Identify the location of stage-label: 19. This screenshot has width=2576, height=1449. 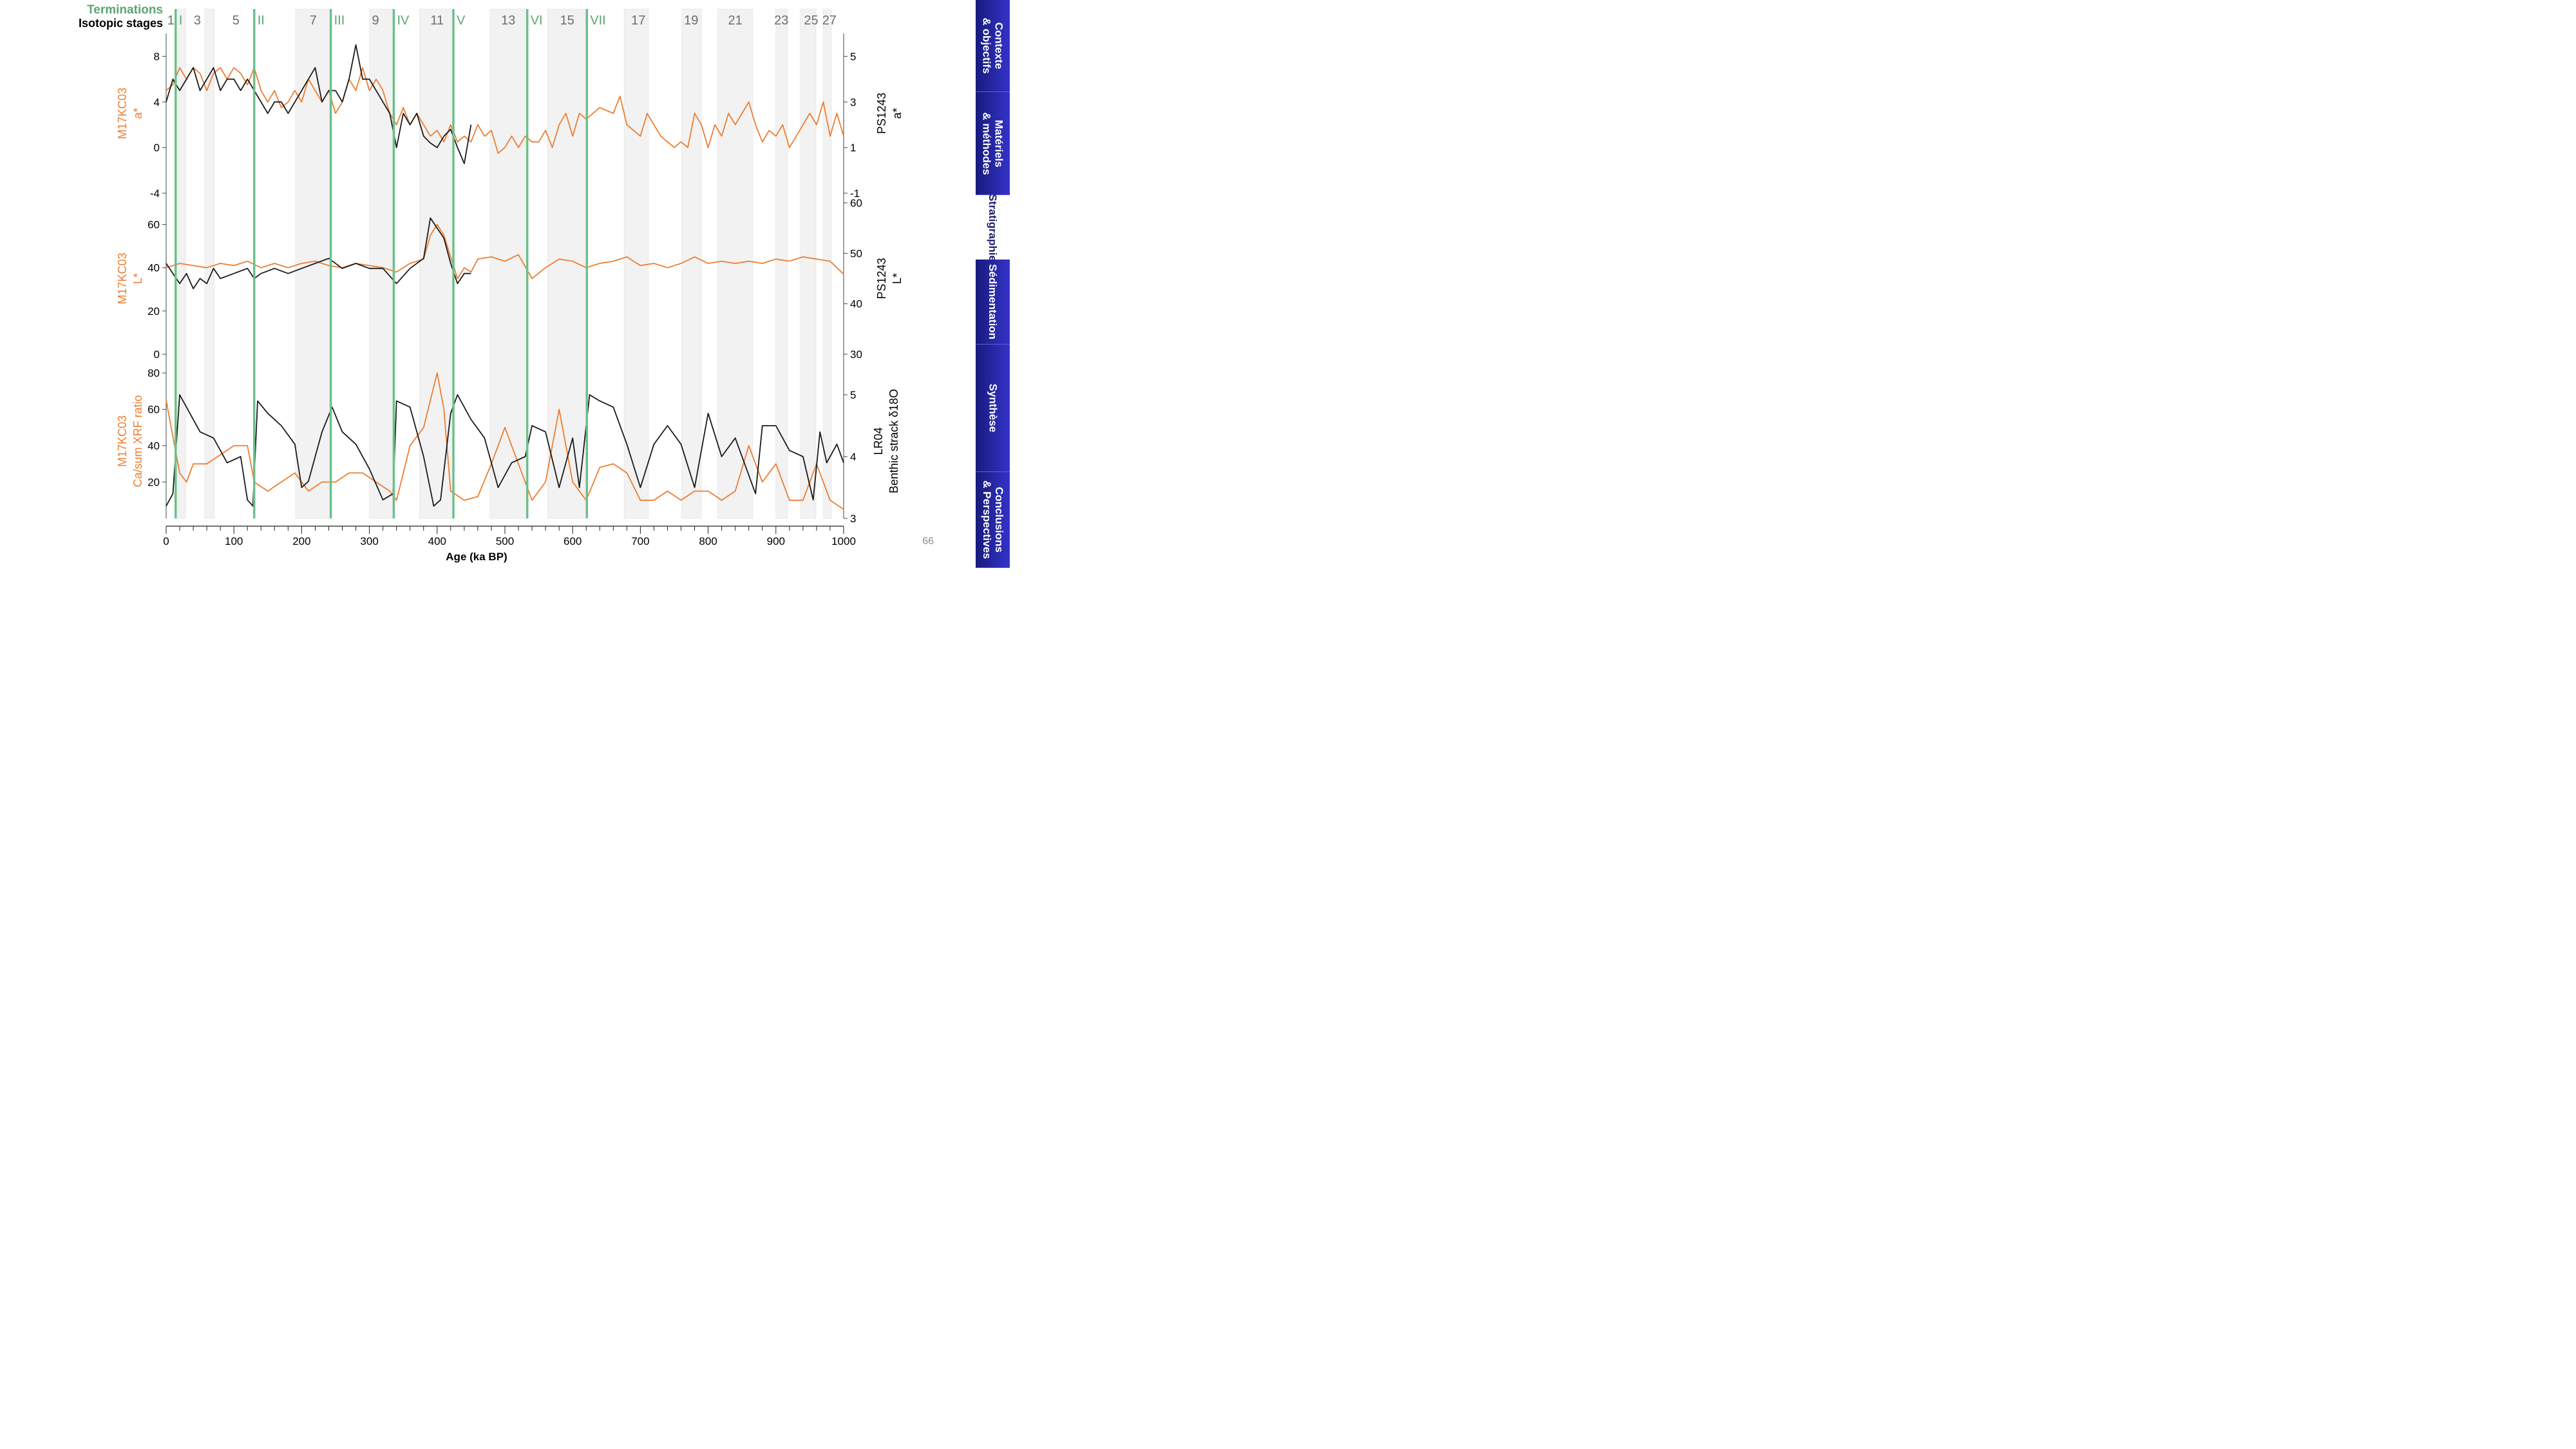
(691, 21).